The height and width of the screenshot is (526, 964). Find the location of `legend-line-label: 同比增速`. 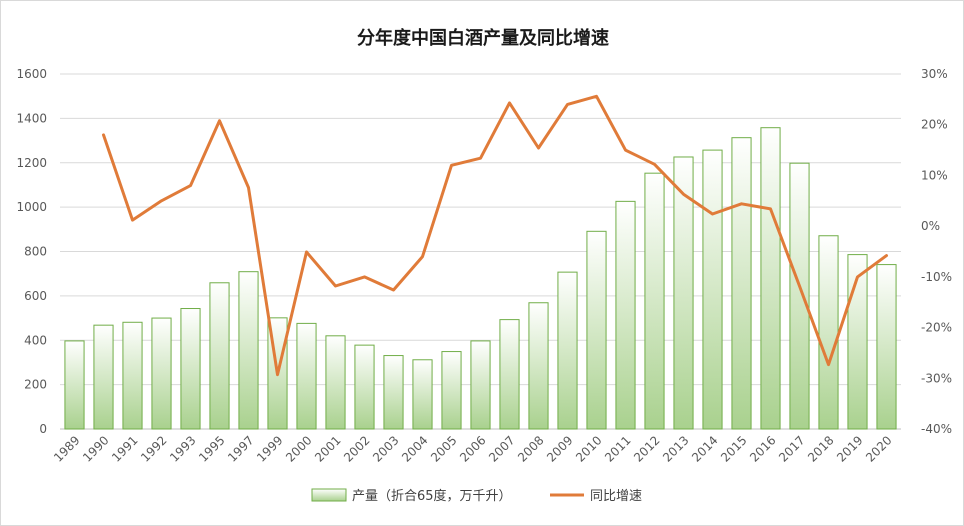

legend-line-label: 同比增速 is located at coordinates (616, 496).